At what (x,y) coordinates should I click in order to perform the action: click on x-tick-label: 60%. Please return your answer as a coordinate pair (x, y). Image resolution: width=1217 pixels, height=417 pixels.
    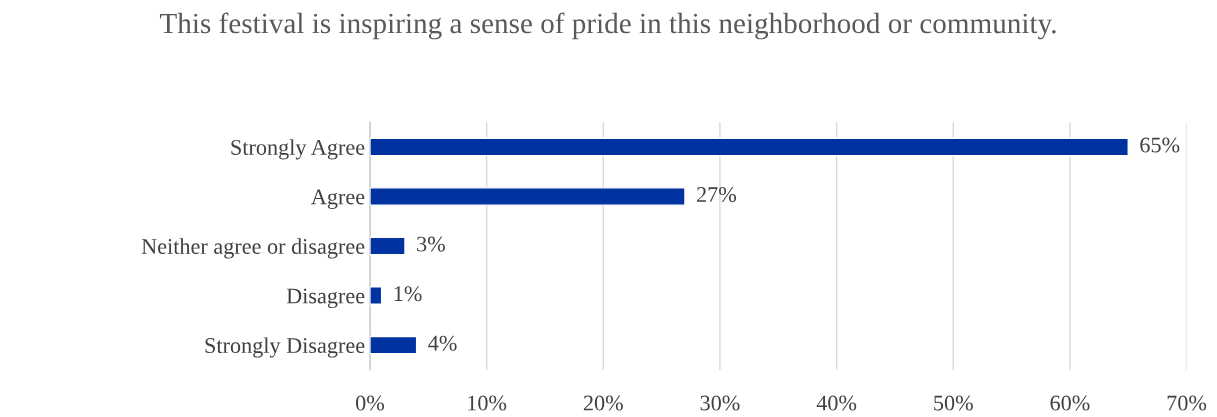
    Looking at the image, I should click on (1070, 403).